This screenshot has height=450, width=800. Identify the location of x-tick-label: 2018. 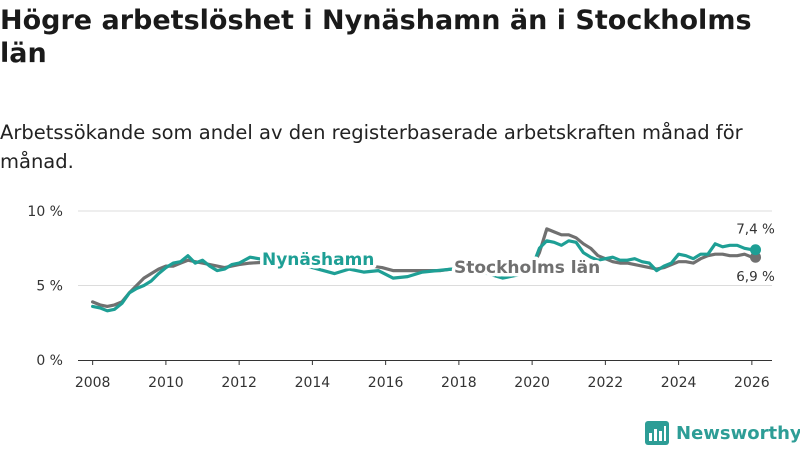
(459, 383).